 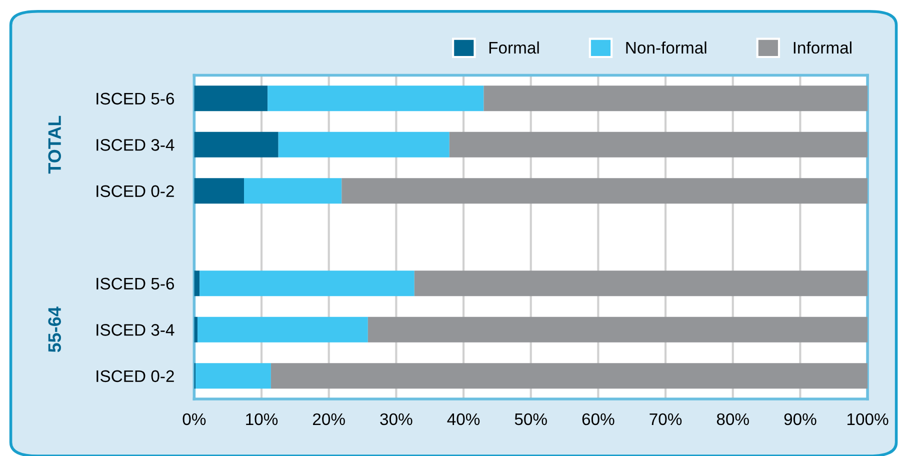 I want to click on x-tick-label: 50%, so click(x=530, y=419).